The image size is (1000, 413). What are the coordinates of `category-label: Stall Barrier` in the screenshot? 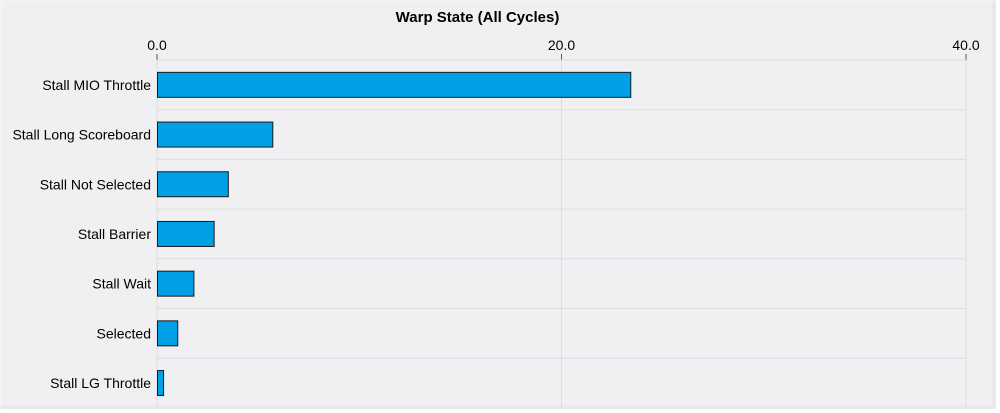 It's located at (114, 234).